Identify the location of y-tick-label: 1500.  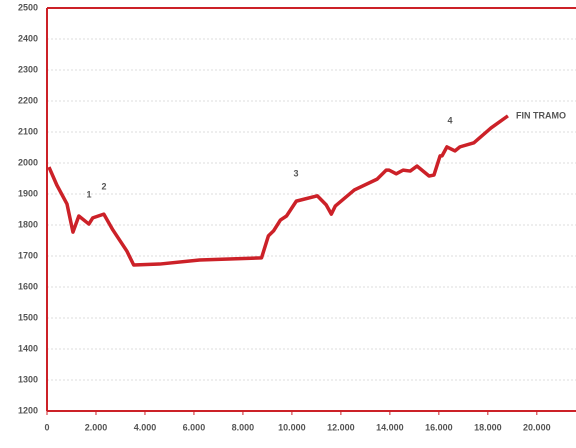
(28, 317).